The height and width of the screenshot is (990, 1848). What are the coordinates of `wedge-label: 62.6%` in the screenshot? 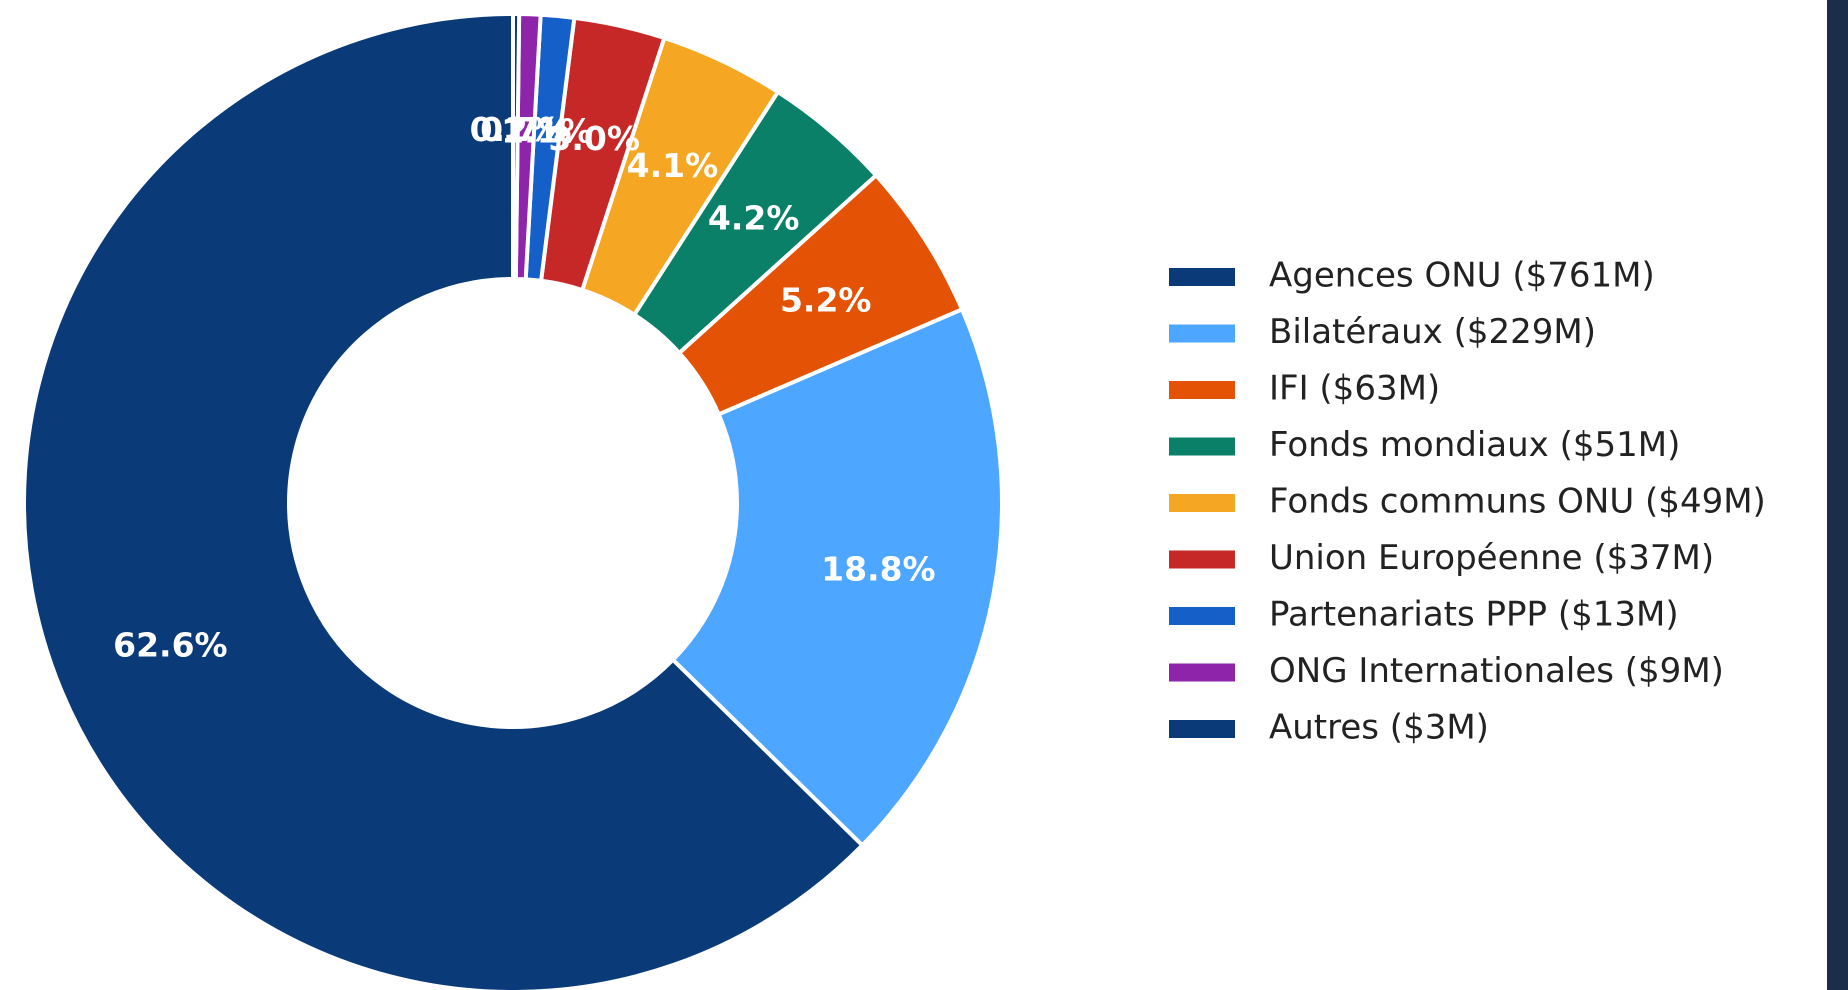 It's located at (170, 644).